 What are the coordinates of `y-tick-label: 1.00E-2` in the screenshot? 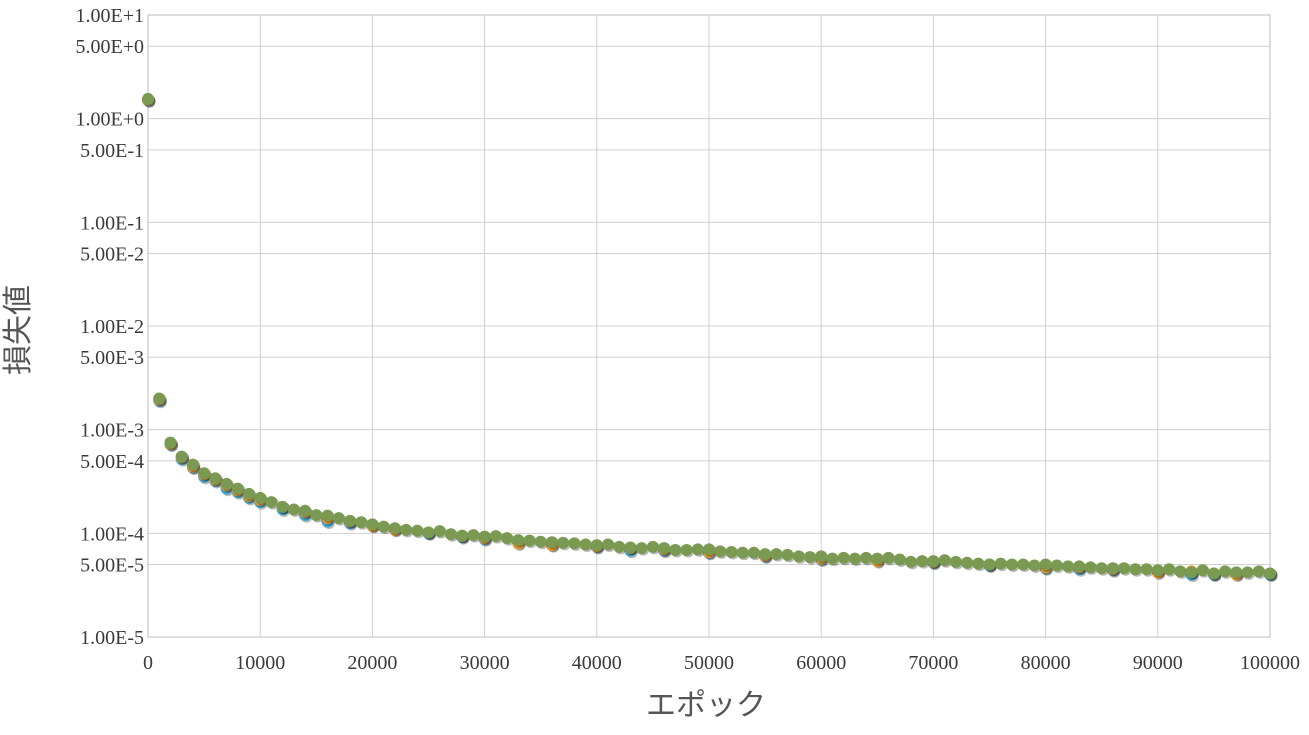 It's located at (112, 327).